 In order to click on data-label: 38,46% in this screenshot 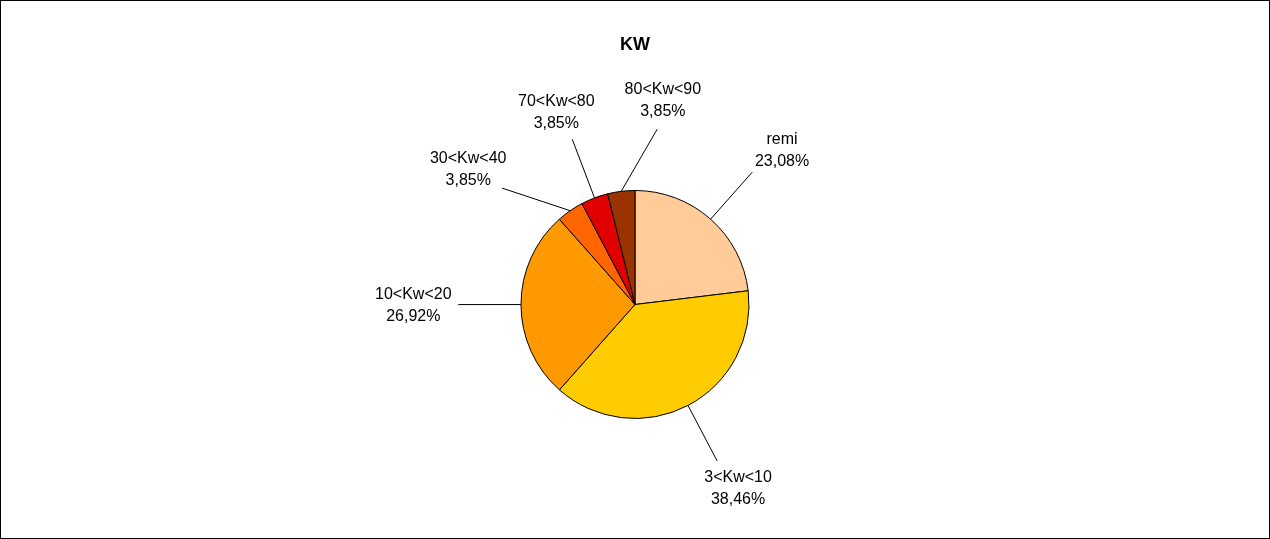, I will do `click(738, 498)`.